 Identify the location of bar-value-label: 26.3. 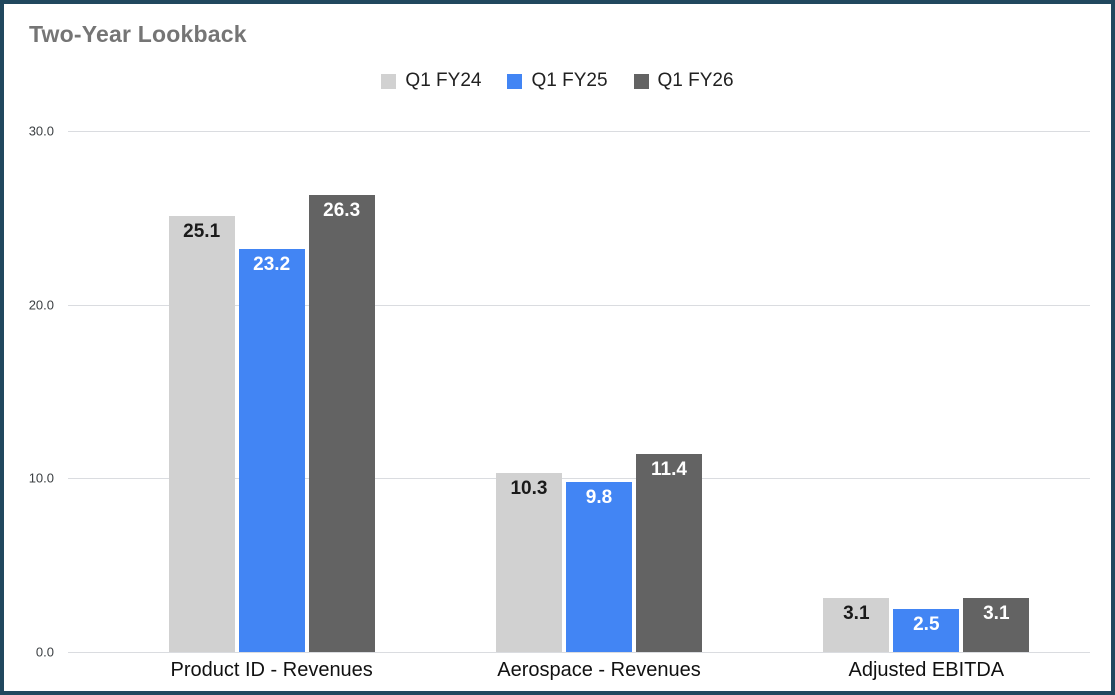
(342, 211).